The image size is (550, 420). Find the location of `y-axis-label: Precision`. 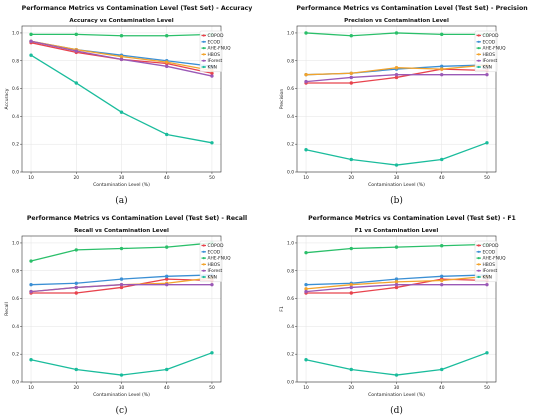

y-axis-label: Precision is located at coordinates (282, 99).